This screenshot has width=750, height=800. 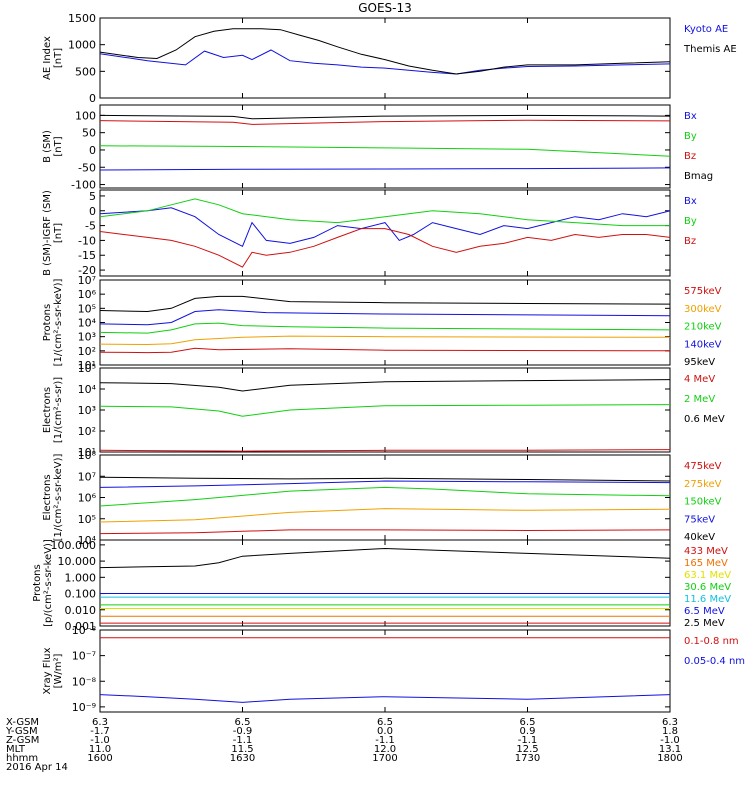 What do you see at coordinates (707, 575) in the screenshot?
I see `legend-entry: 63.1 MeV` at bounding box center [707, 575].